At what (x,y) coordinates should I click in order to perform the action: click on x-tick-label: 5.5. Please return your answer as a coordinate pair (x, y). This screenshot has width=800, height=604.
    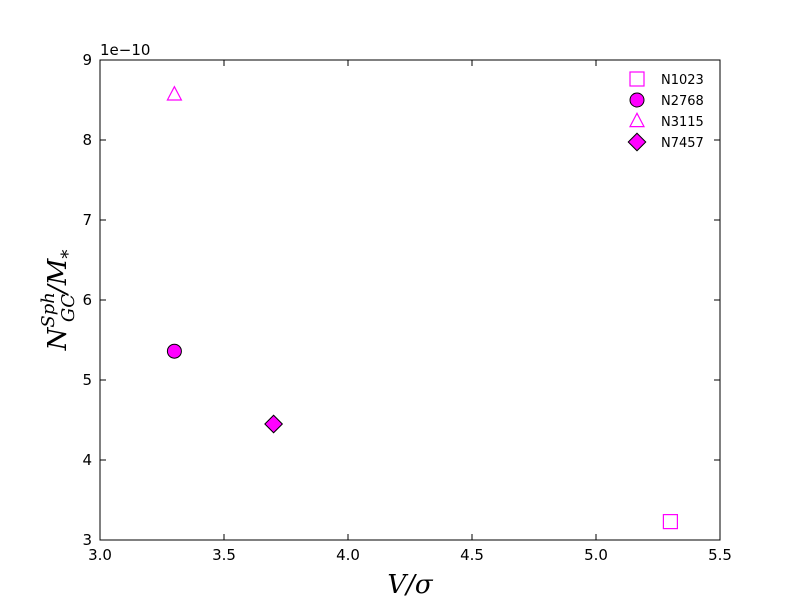
    Looking at the image, I should click on (720, 555).